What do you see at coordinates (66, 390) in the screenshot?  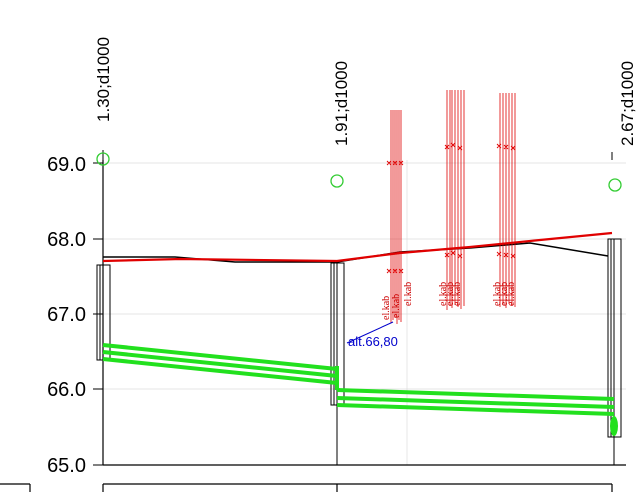 I see `y-tick-label: 66.0` at bounding box center [66, 390].